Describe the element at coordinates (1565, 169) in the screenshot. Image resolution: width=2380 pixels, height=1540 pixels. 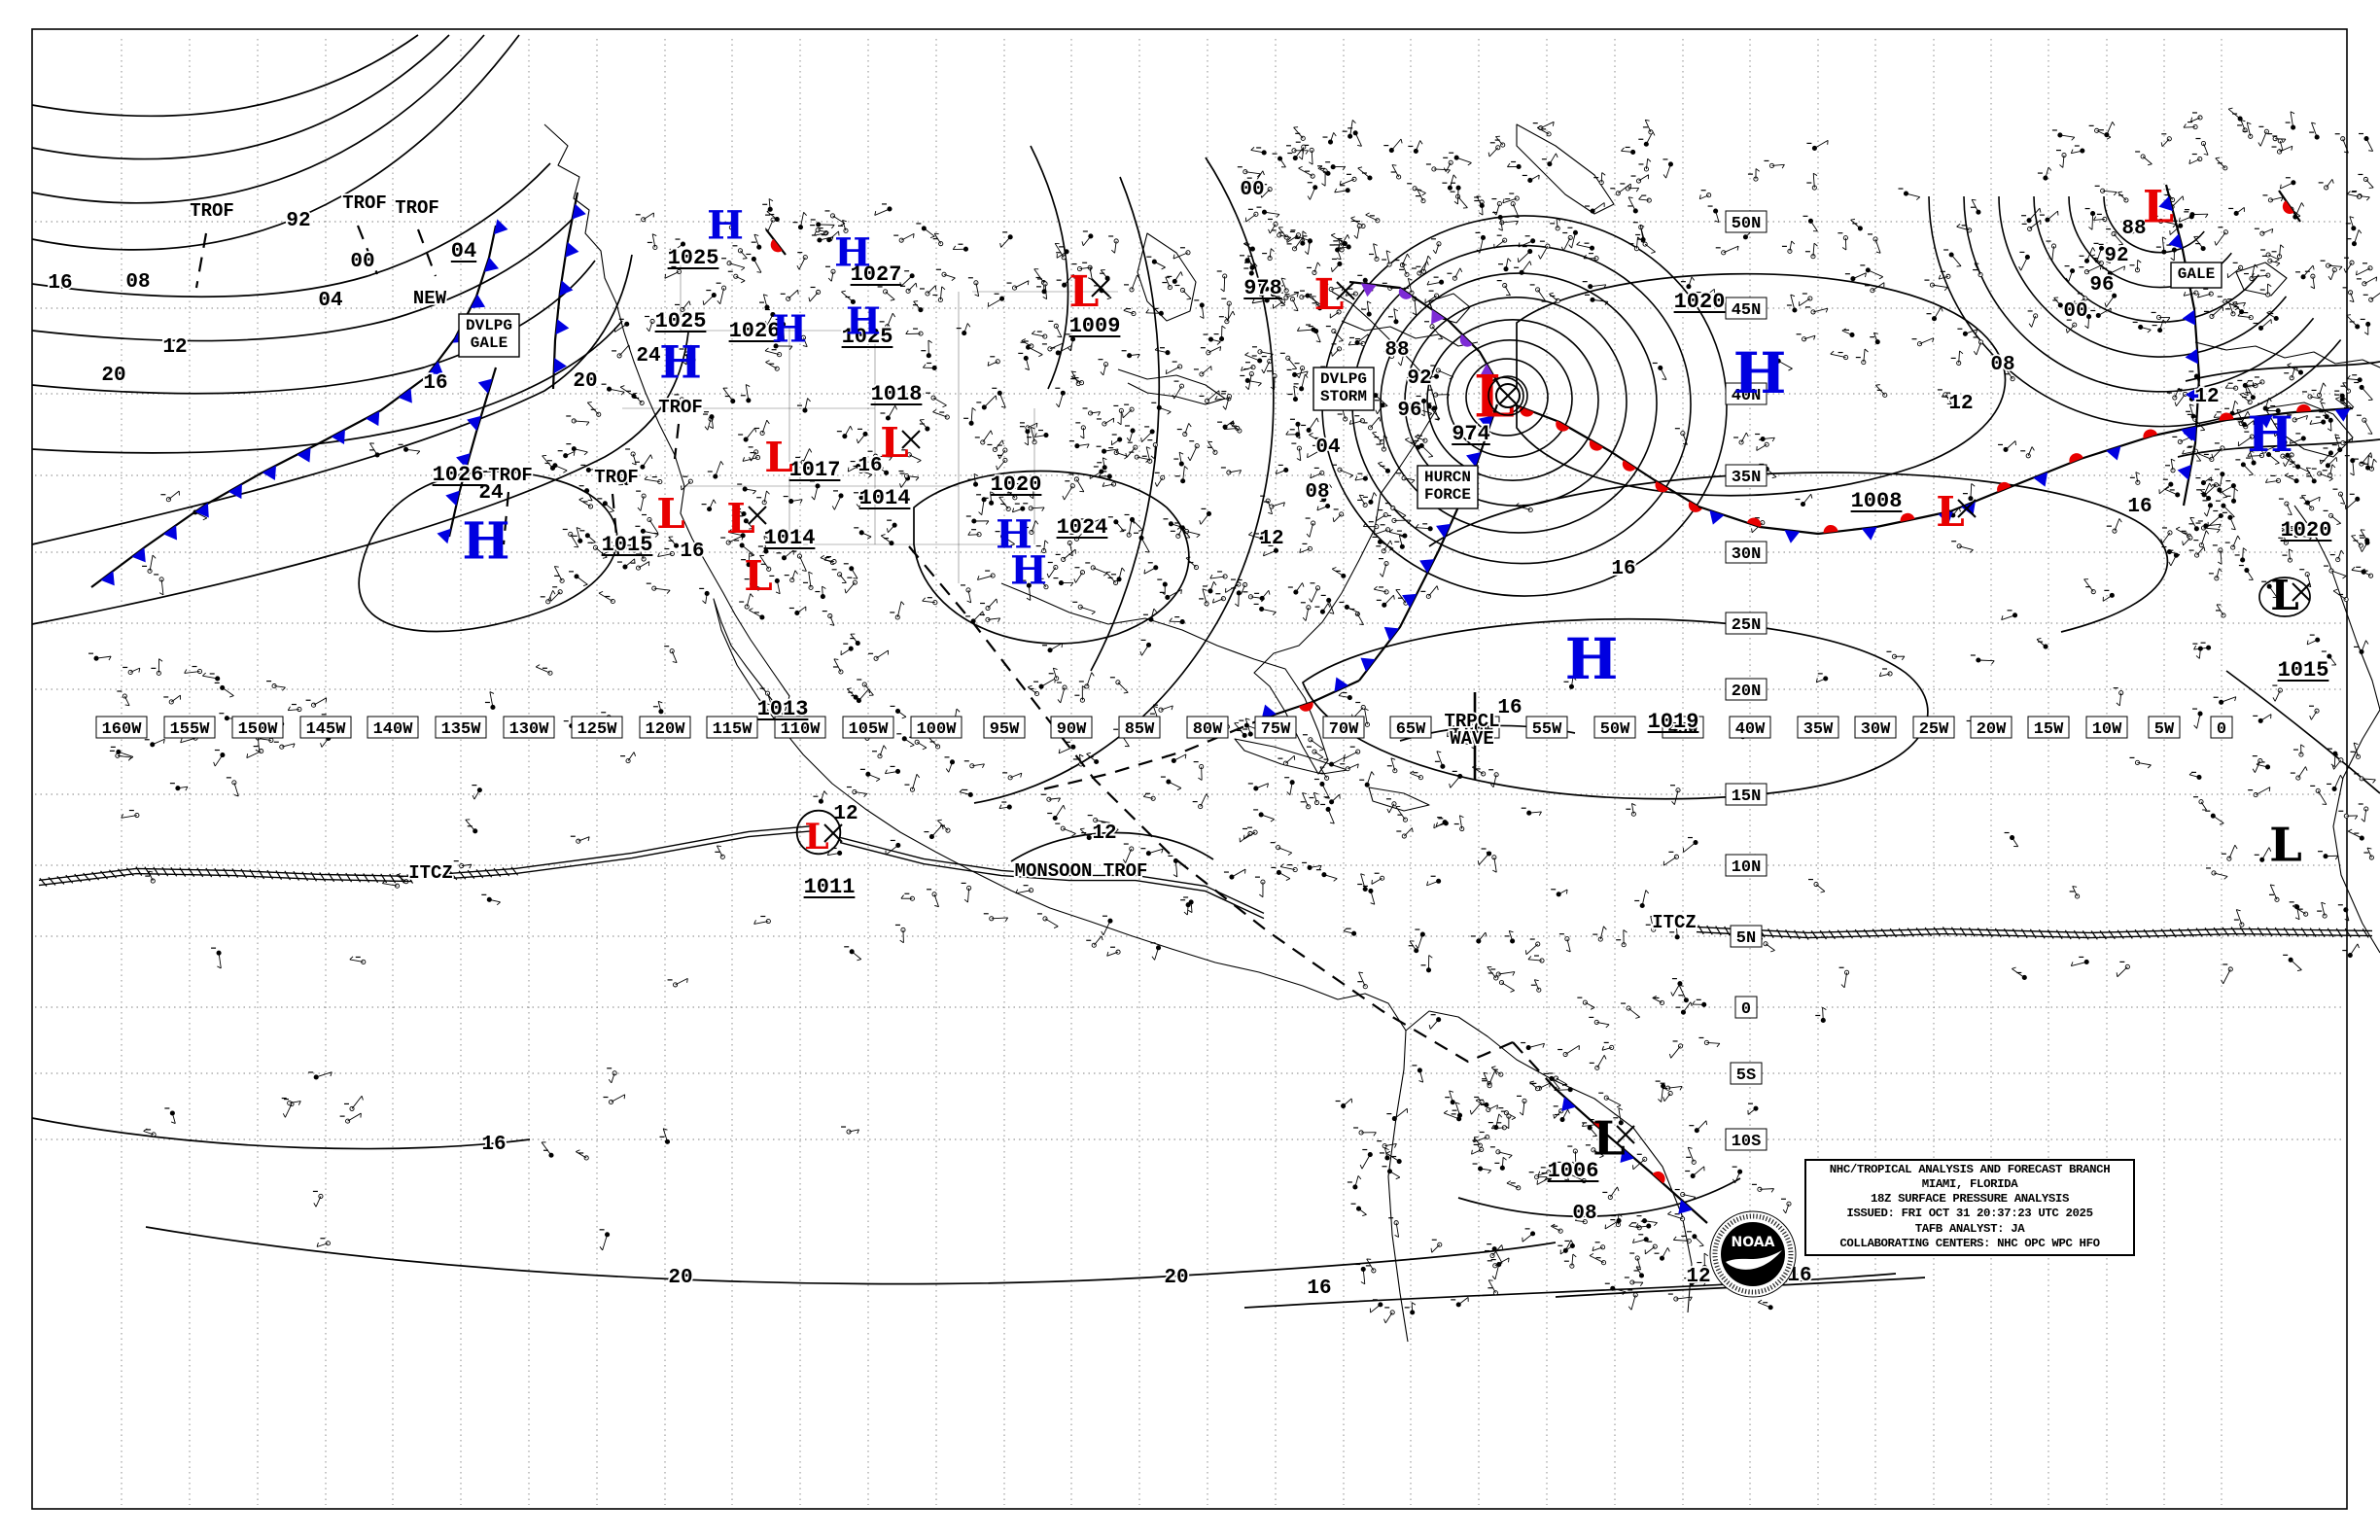
I see `coastline` at that location.